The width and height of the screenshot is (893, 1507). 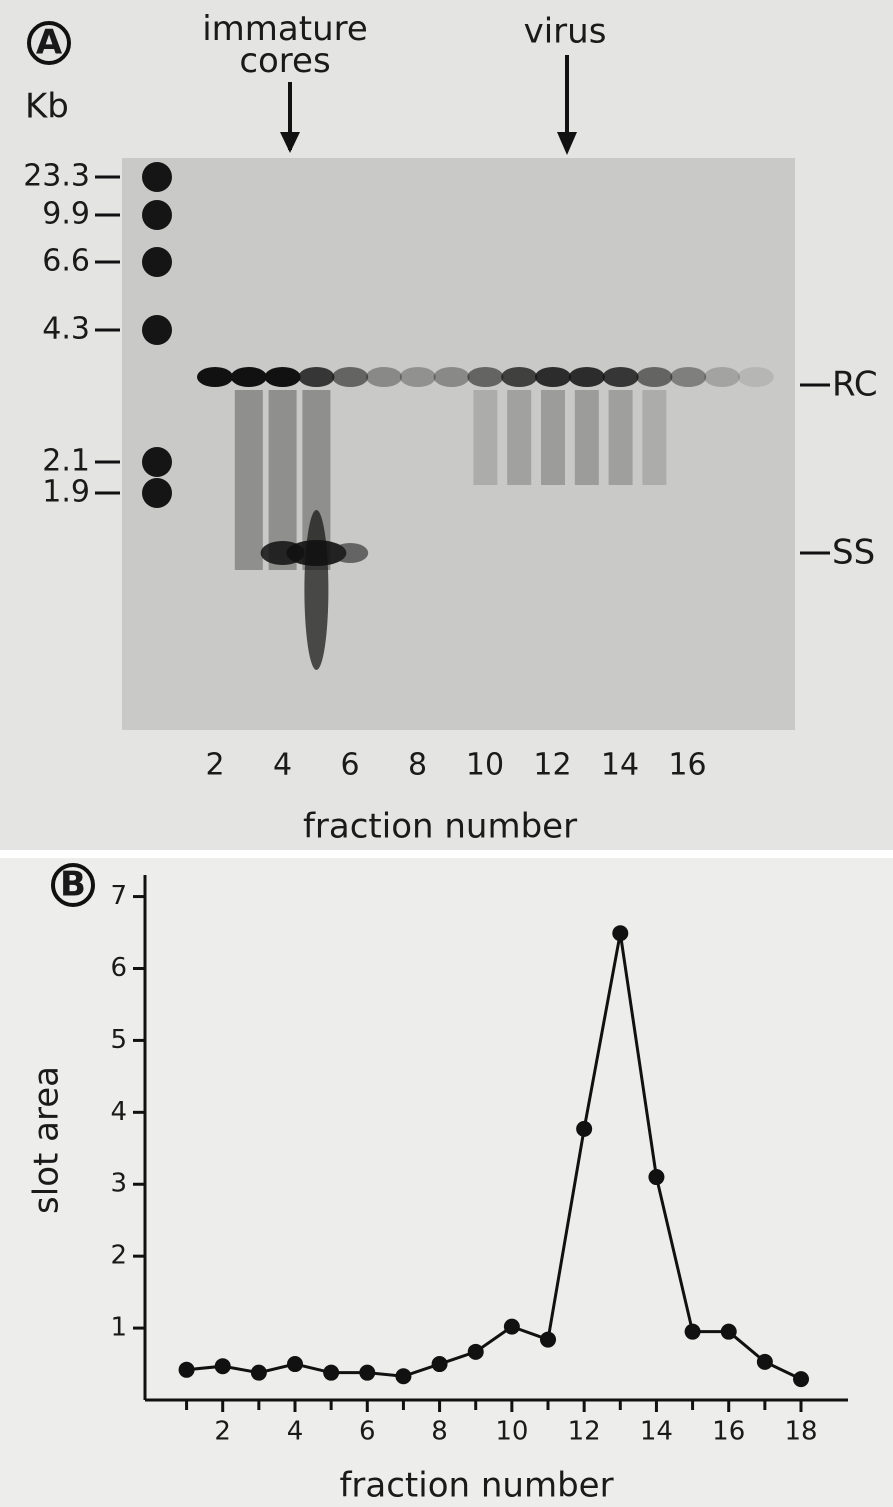 What do you see at coordinates (417, 765) in the screenshot?
I see `lane-label: 8` at bounding box center [417, 765].